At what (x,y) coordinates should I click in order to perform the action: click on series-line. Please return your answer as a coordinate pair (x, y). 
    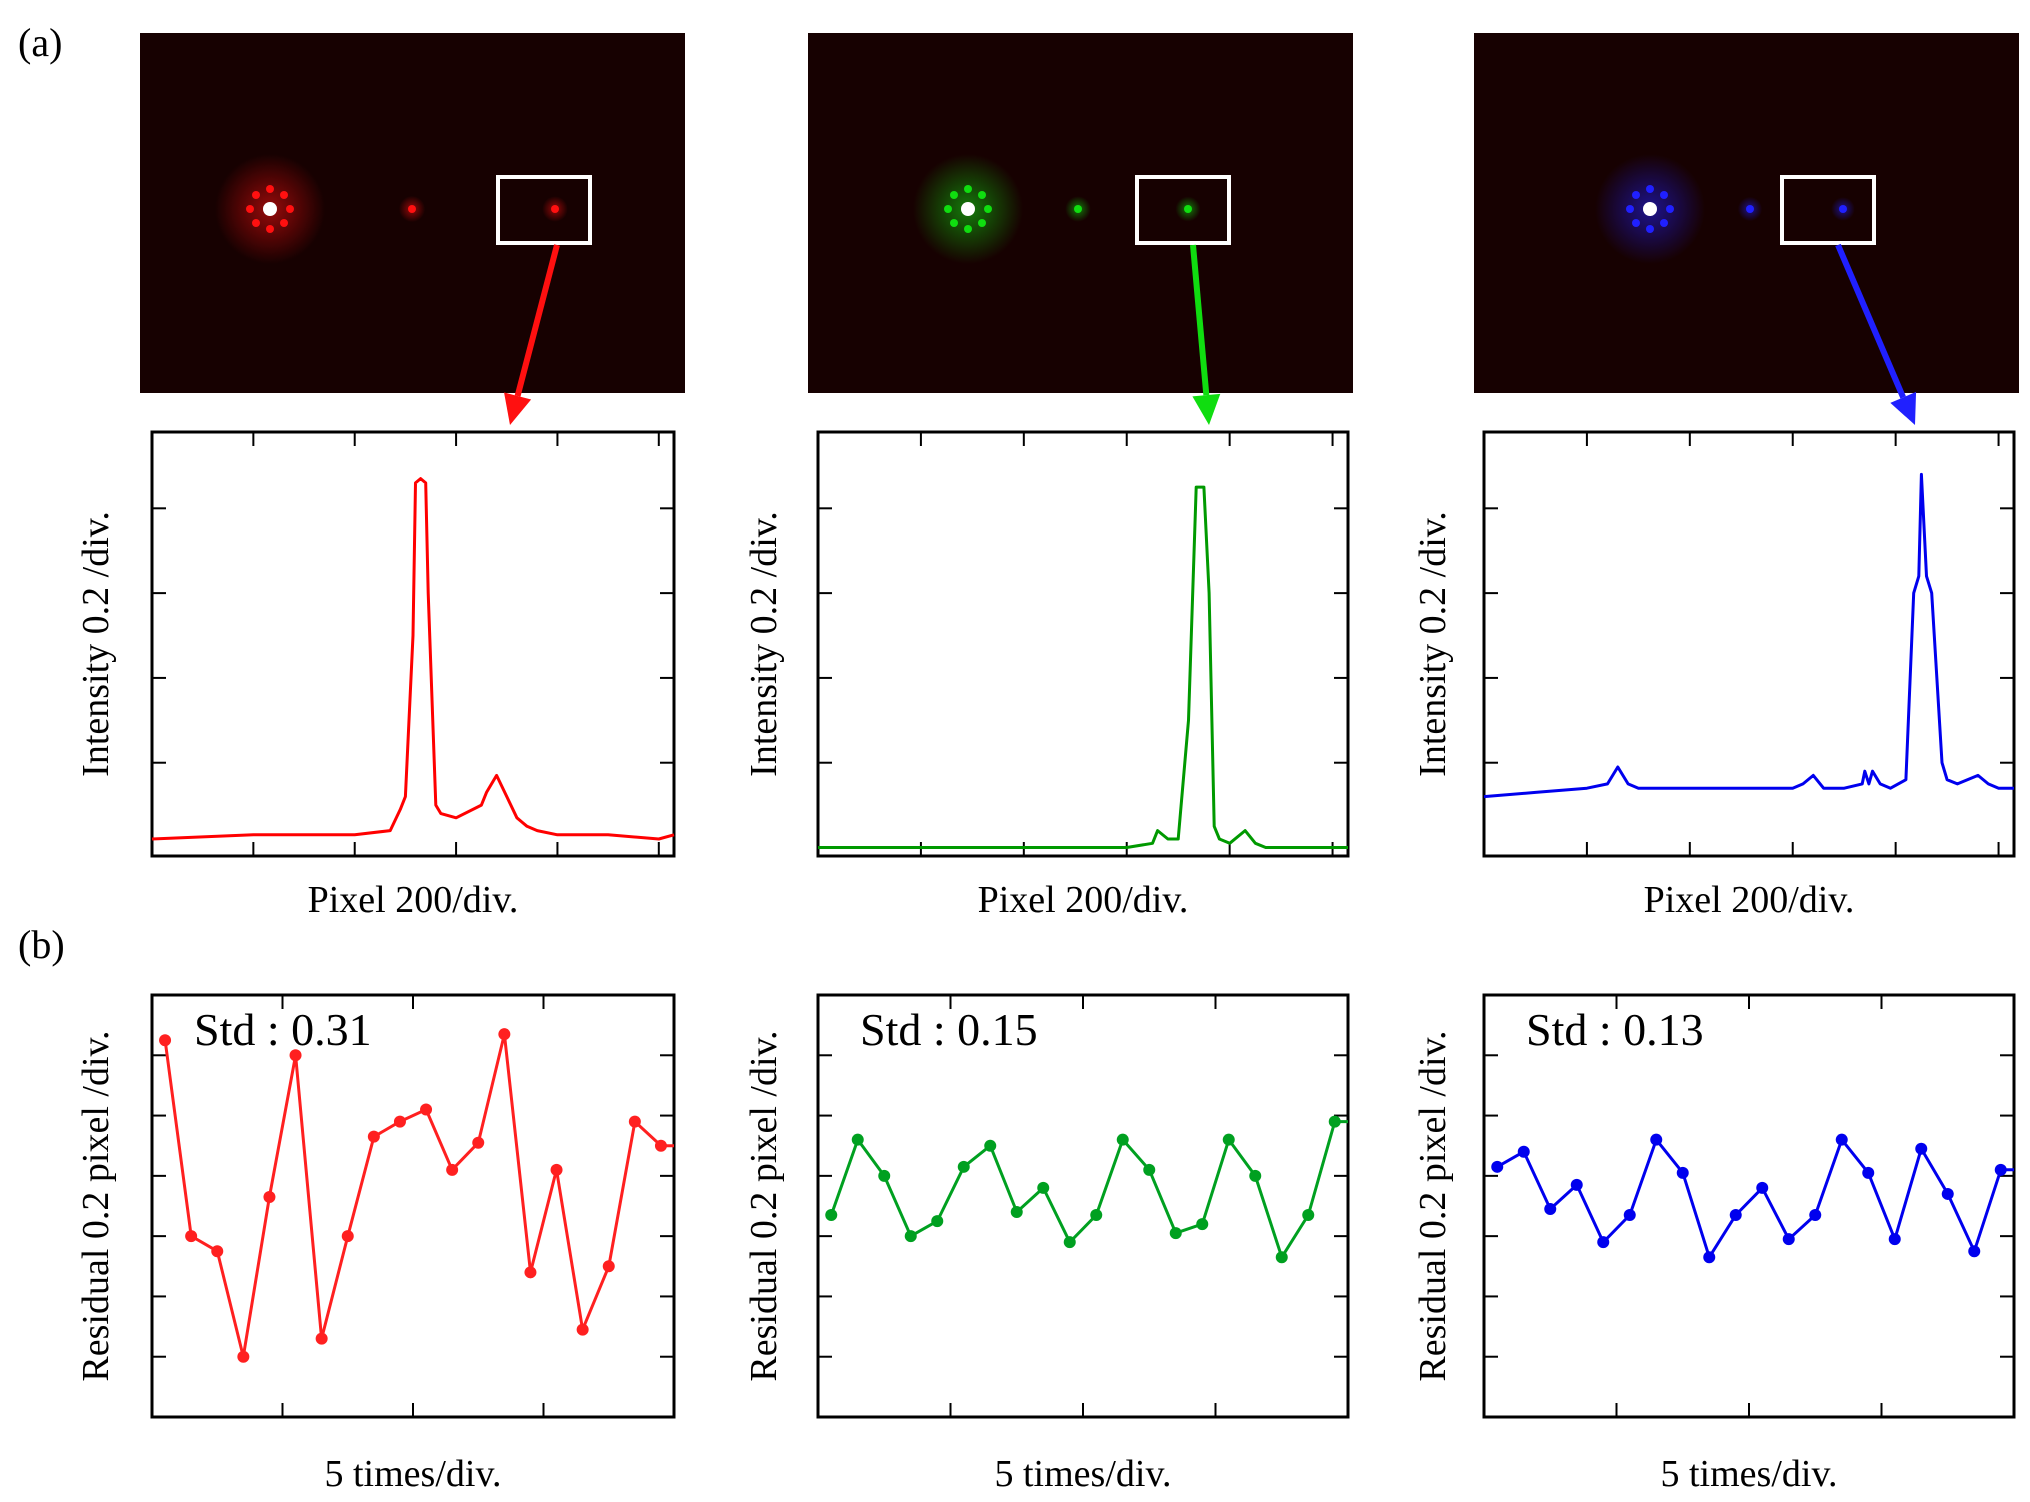
    Looking at the image, I should click on (1748, 635).